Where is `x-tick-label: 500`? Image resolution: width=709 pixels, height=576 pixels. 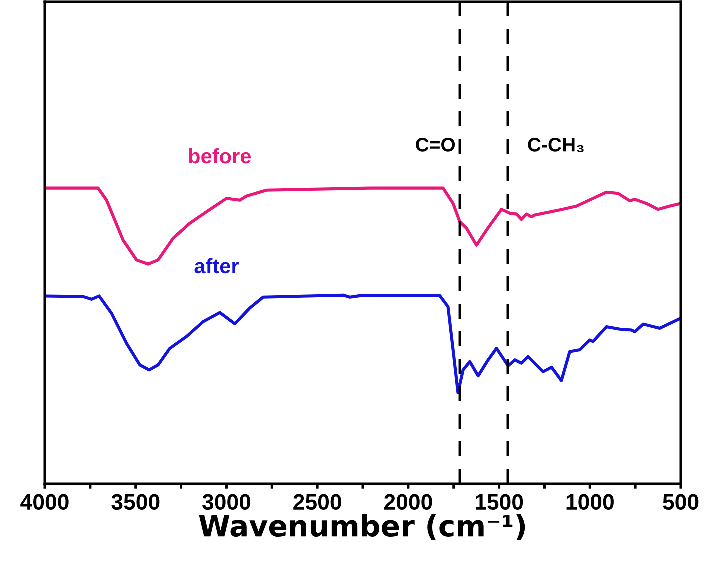
x-tick-label: 500 is located at coordinates (681, 502).